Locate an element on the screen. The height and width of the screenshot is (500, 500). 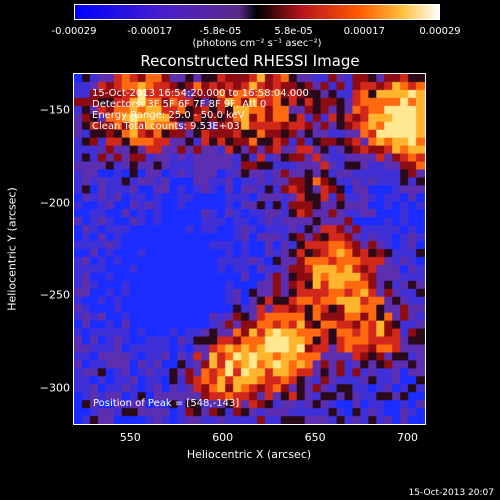
detectors-label: Detectors: 3F 5F 6F 7F 8F 9F, Att 0 is located at coordinates (179, 104).